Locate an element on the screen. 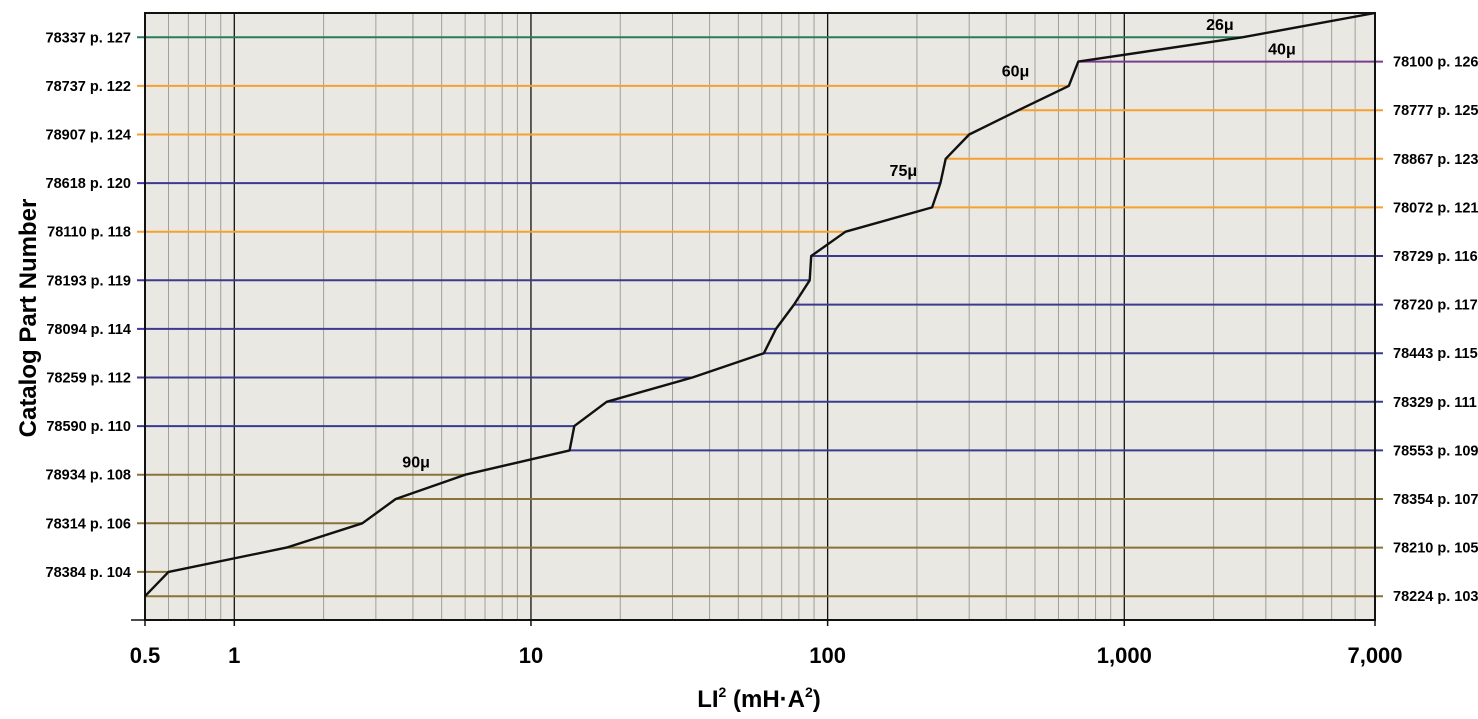 This screenshot has width=1478, height=719. y-axis-title: Catalog Part Number is located at coordinates (28, 318).